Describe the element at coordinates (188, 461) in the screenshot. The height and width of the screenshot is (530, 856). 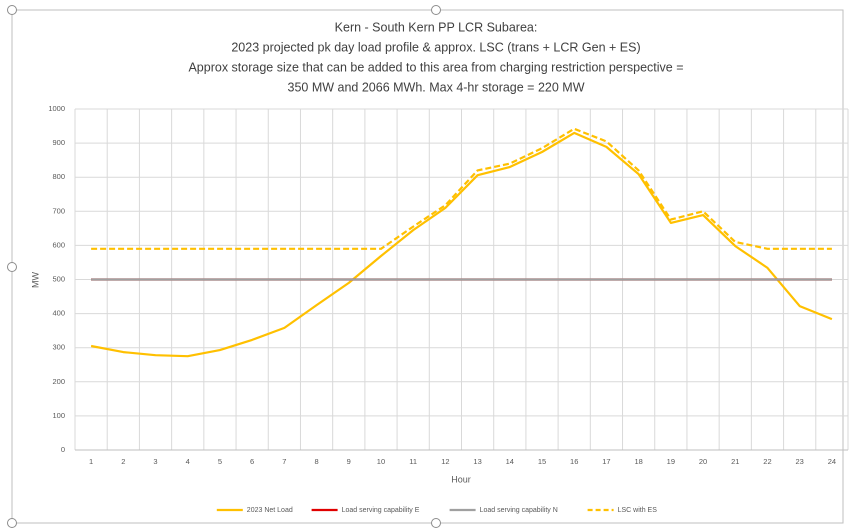
I see `x-tick-label: 4` at that location.